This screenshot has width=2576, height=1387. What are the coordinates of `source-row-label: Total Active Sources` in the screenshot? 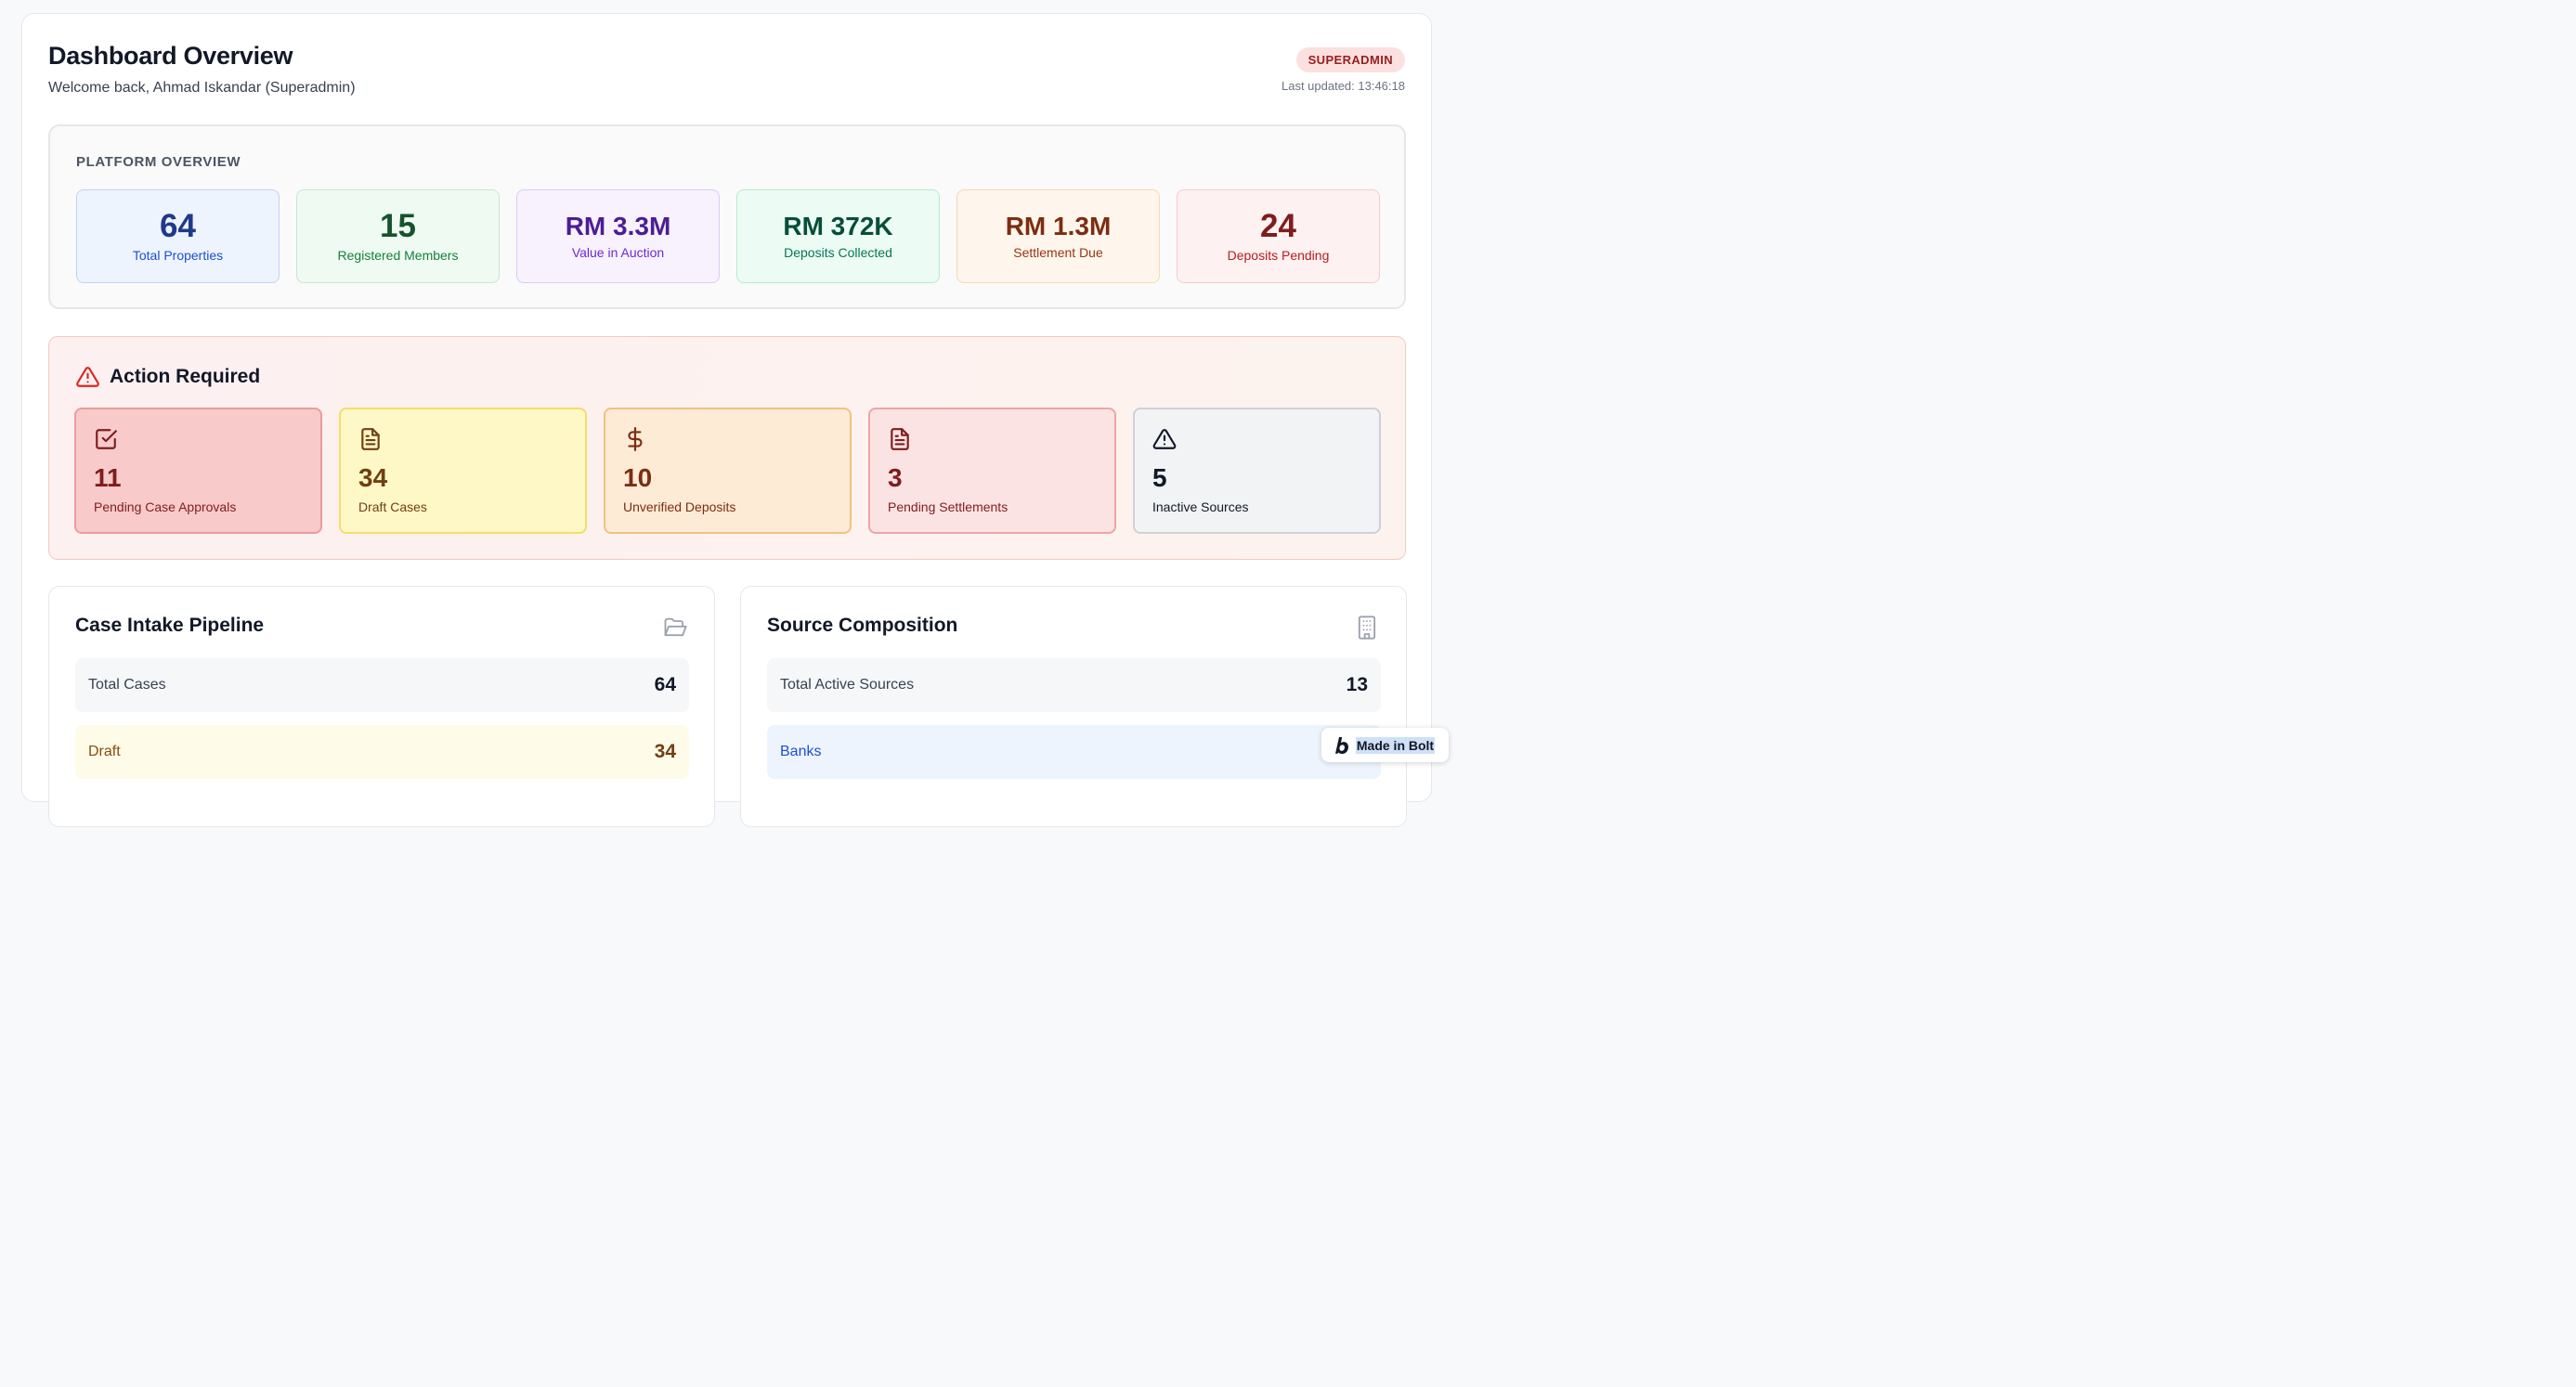 It's located at (847, 685).